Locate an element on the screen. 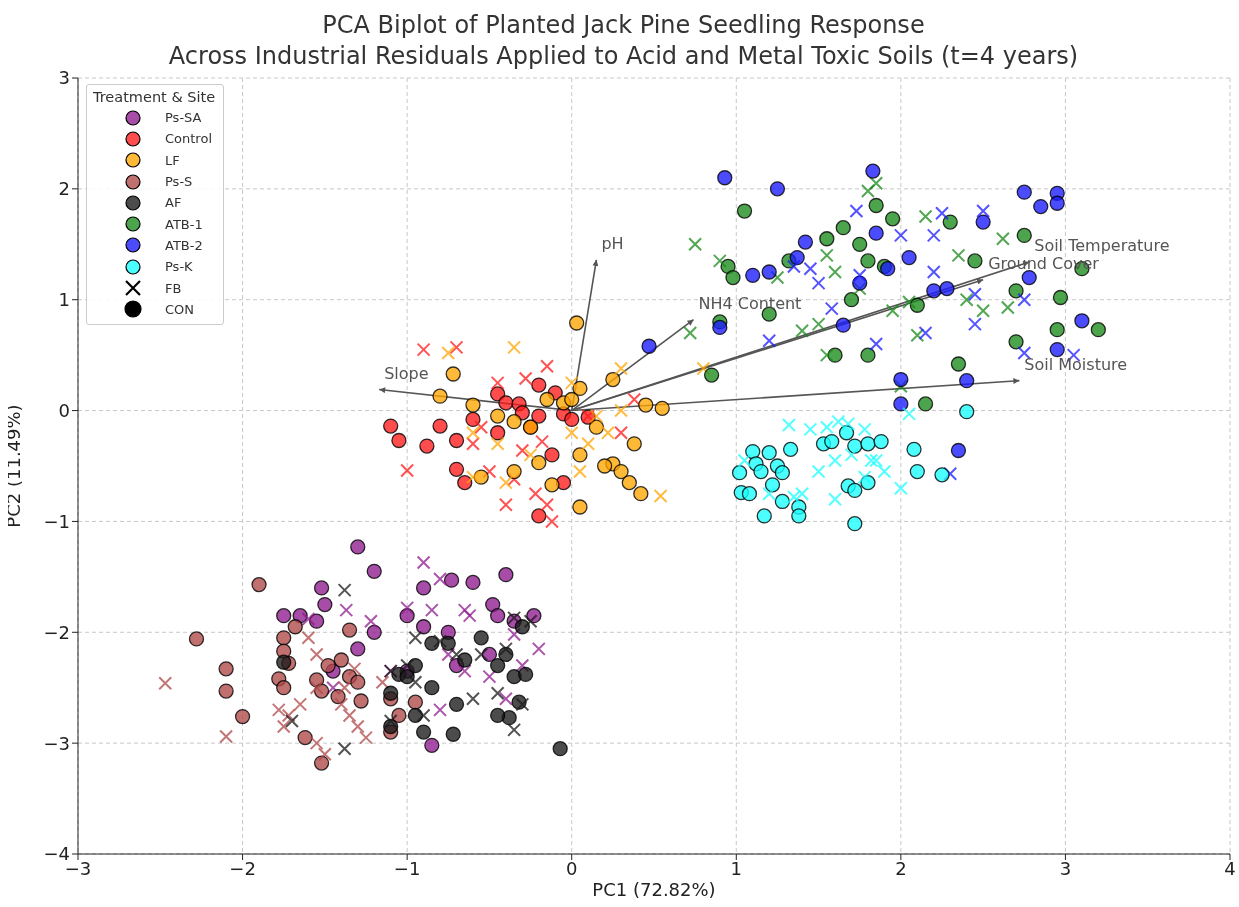 Image resolution: width=1239 pixels, height=907 pixels. chart-title: PCA Biplot of Planted Jack Pine Seedling Response Across Industrial Residuals Applied to Acid and Metal Toxic Soils (t=4 years) is located at coordinates (623, 40).